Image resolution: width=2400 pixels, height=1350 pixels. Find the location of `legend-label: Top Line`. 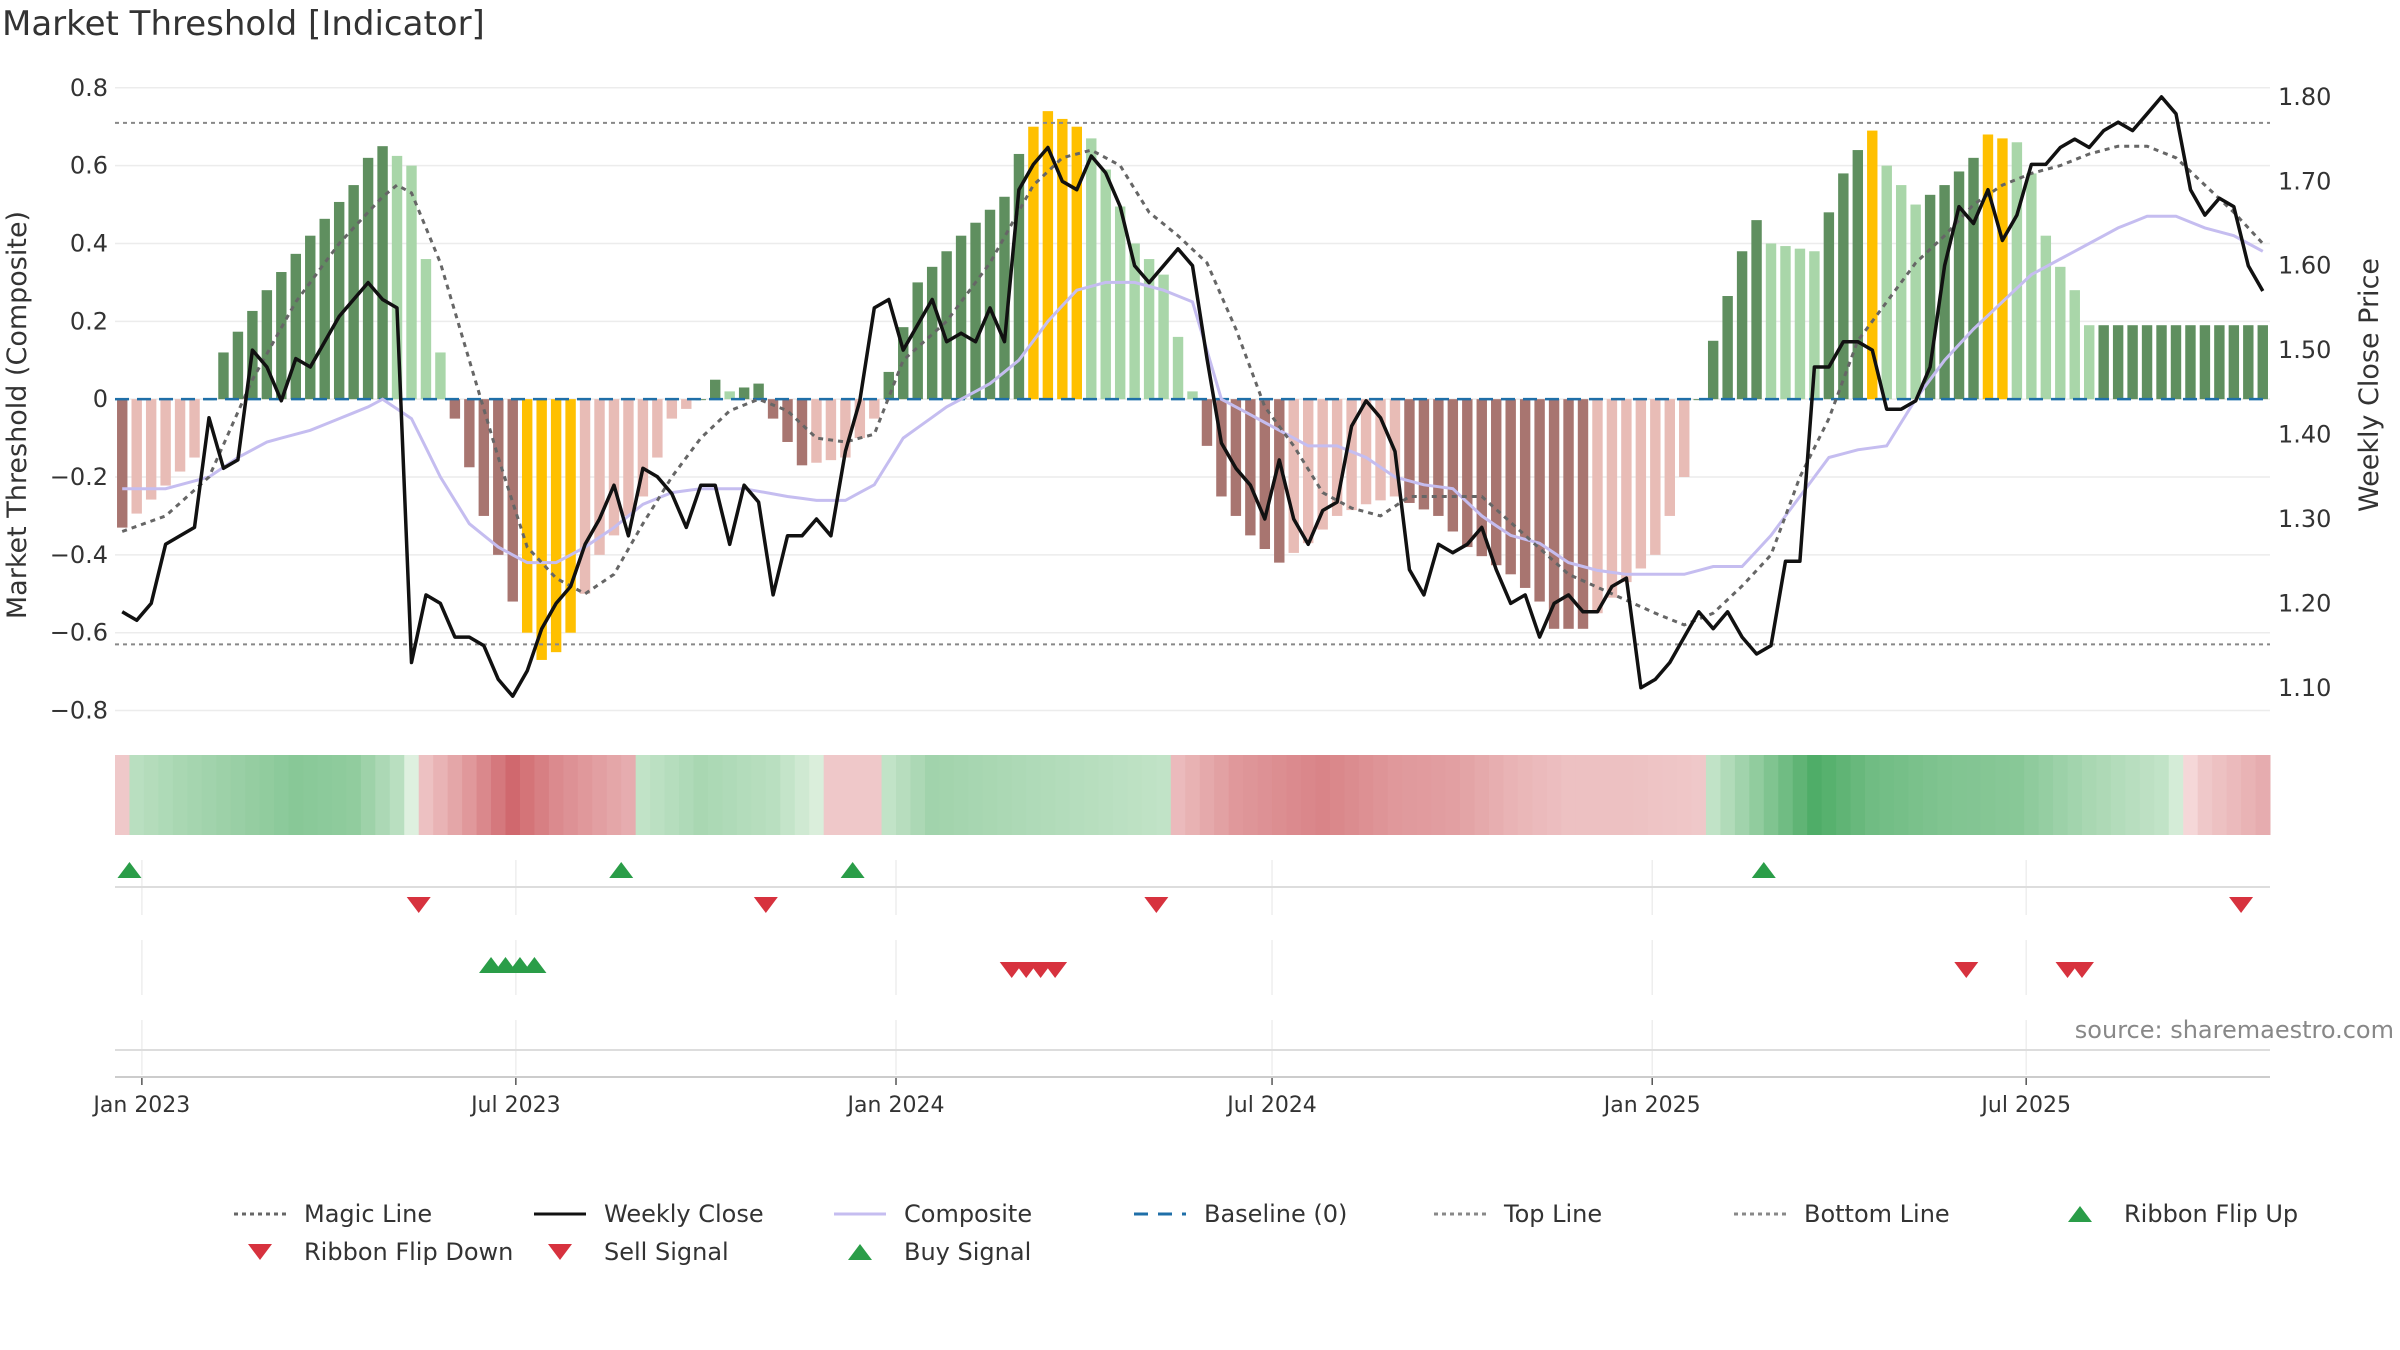

legend-label: Top Line is located at coordinates (1553, 1214).